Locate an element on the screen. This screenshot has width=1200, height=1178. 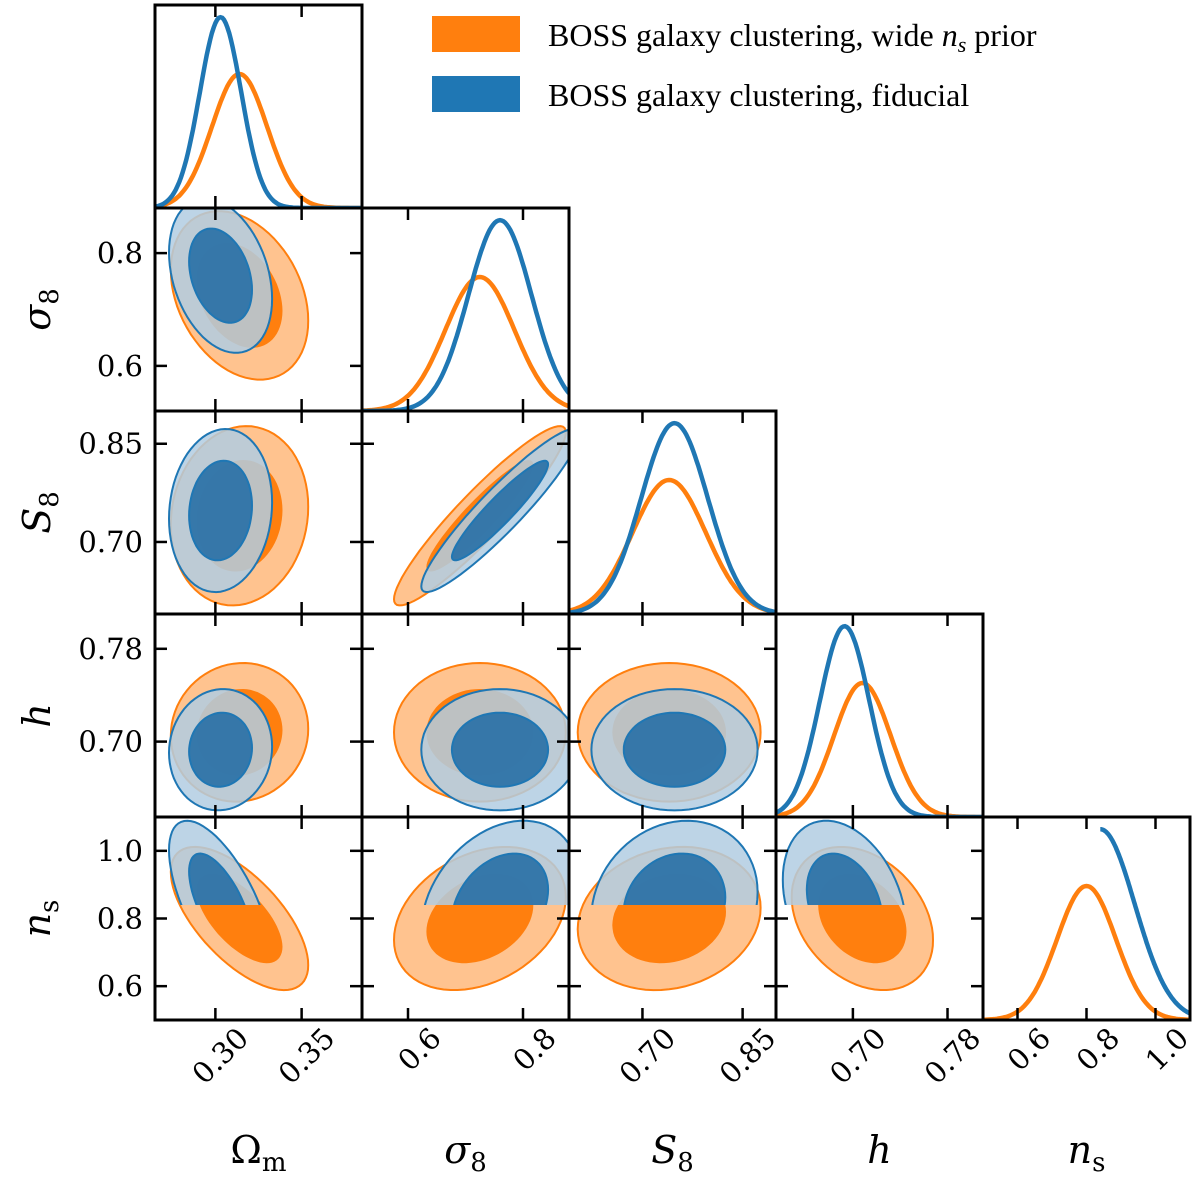
panel-s8-S8 is located at coordinates (465, 512).